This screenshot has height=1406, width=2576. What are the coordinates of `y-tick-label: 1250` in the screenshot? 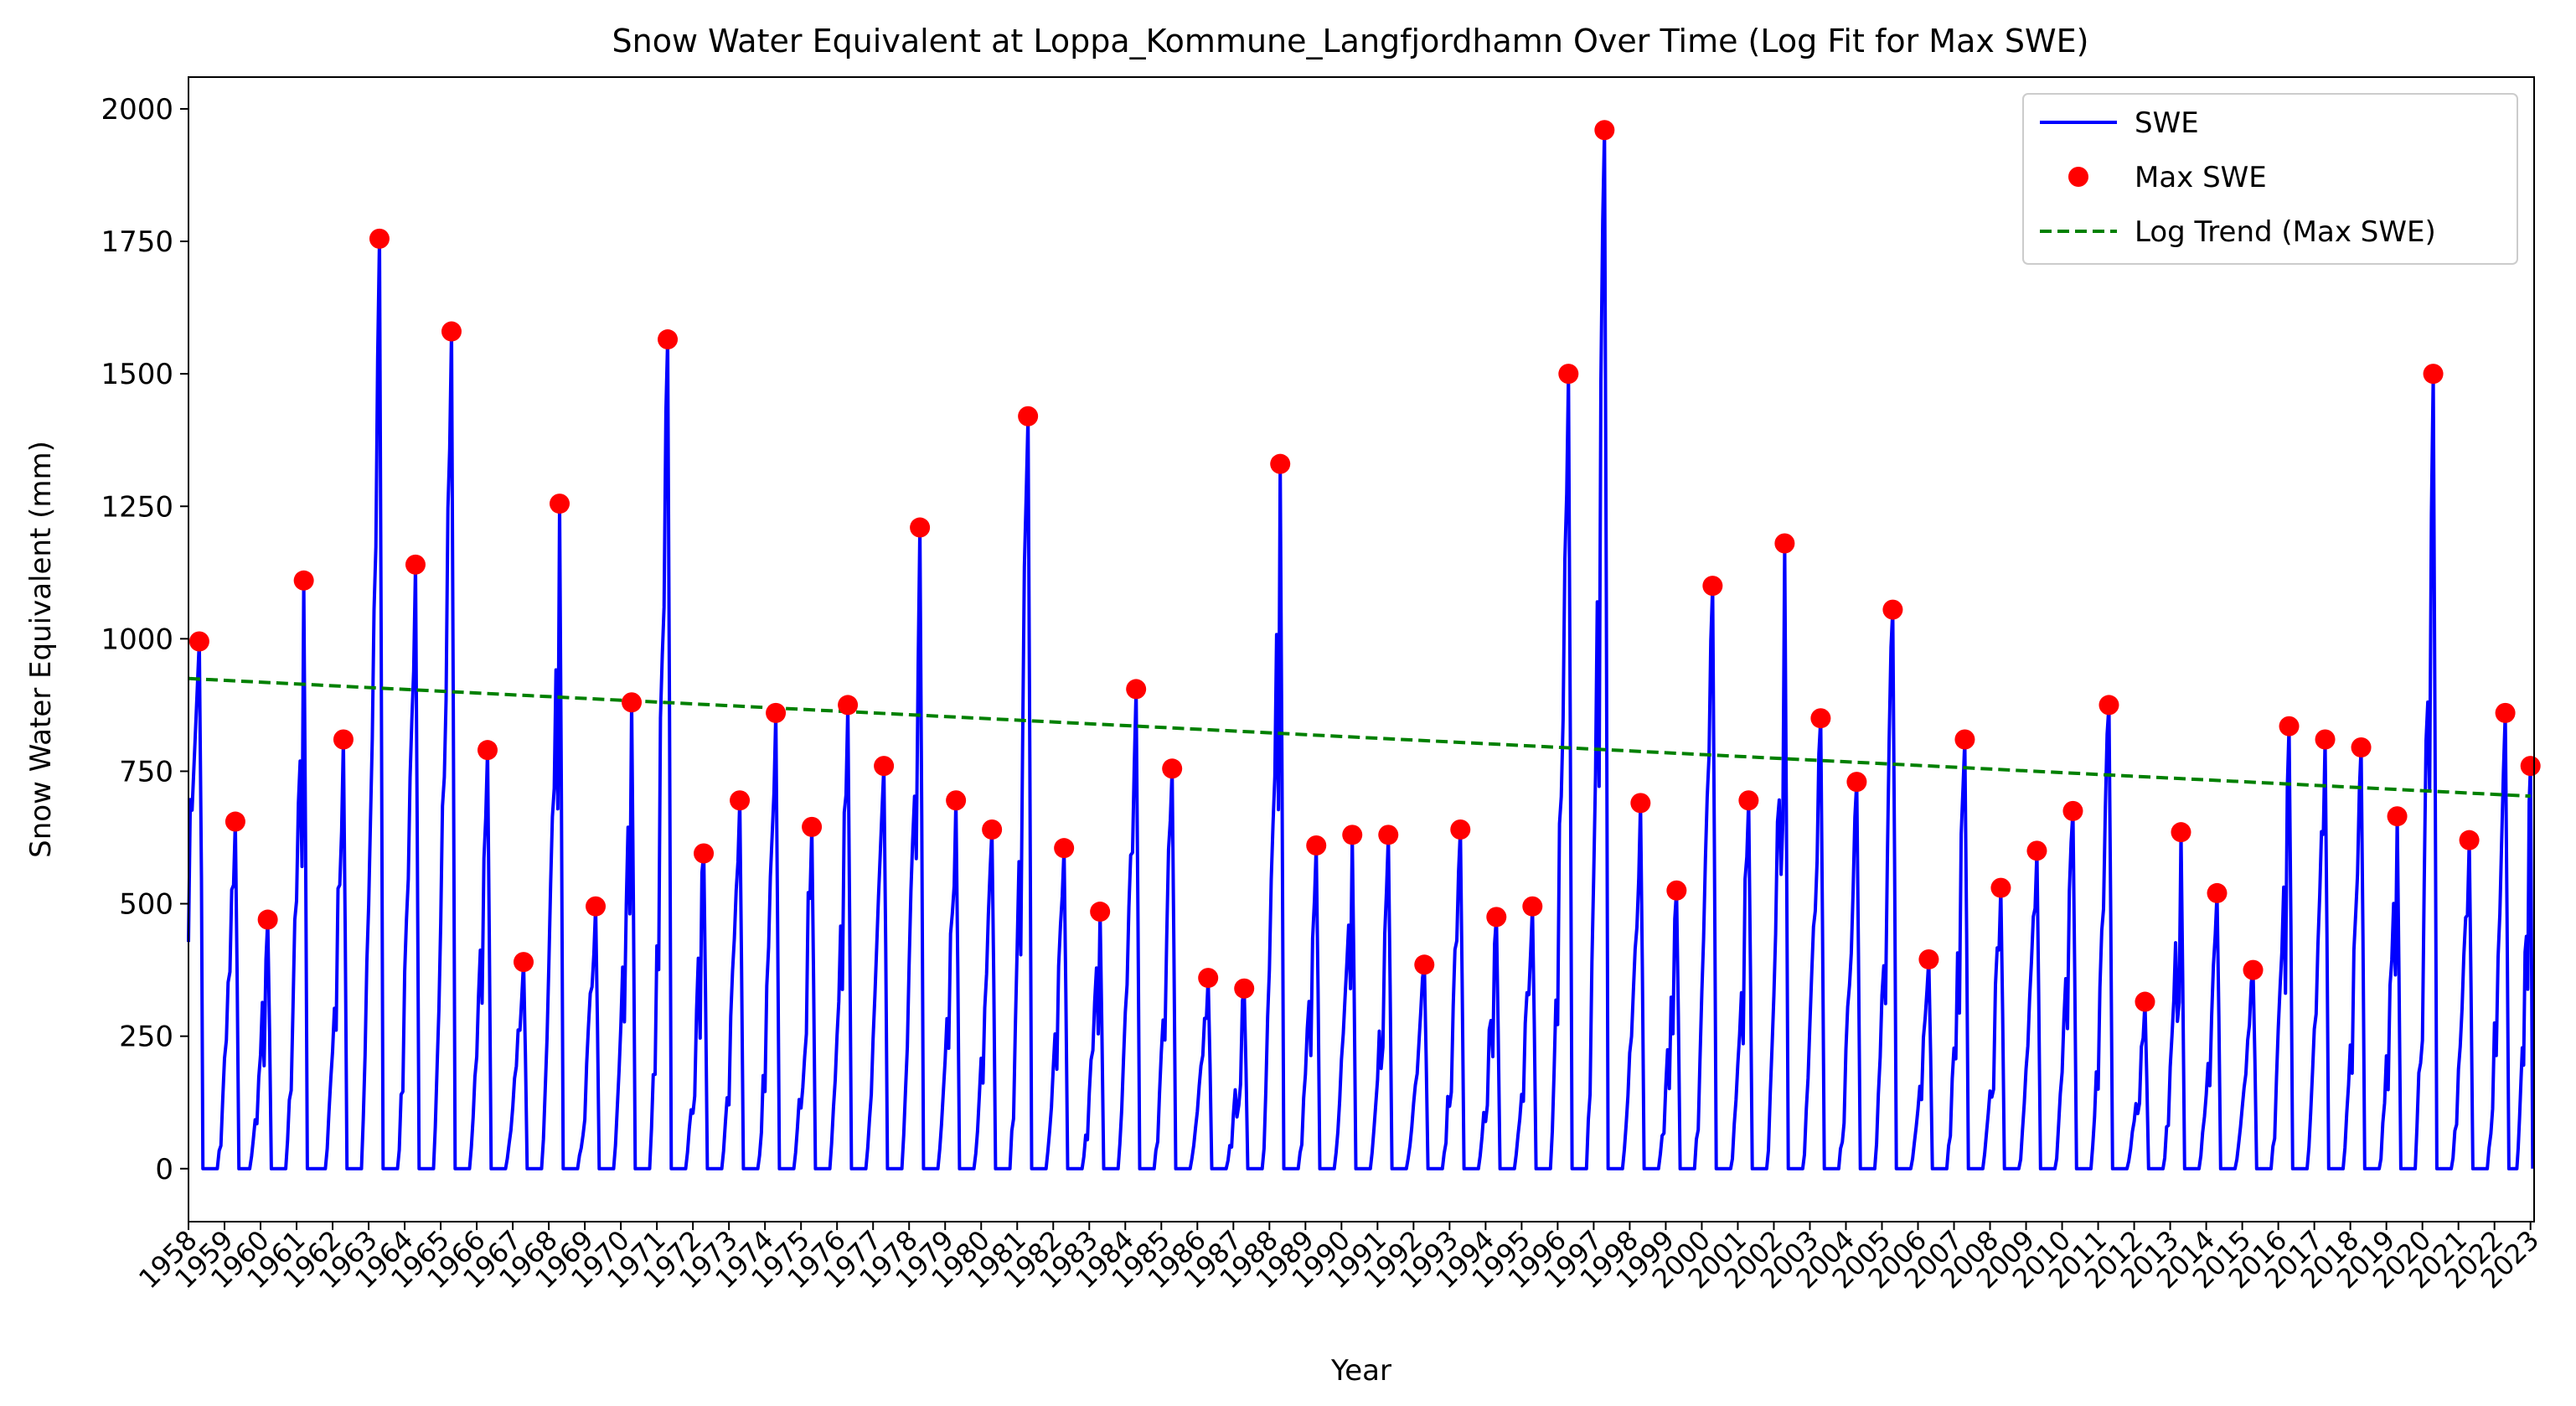 It's located at (137, 507).